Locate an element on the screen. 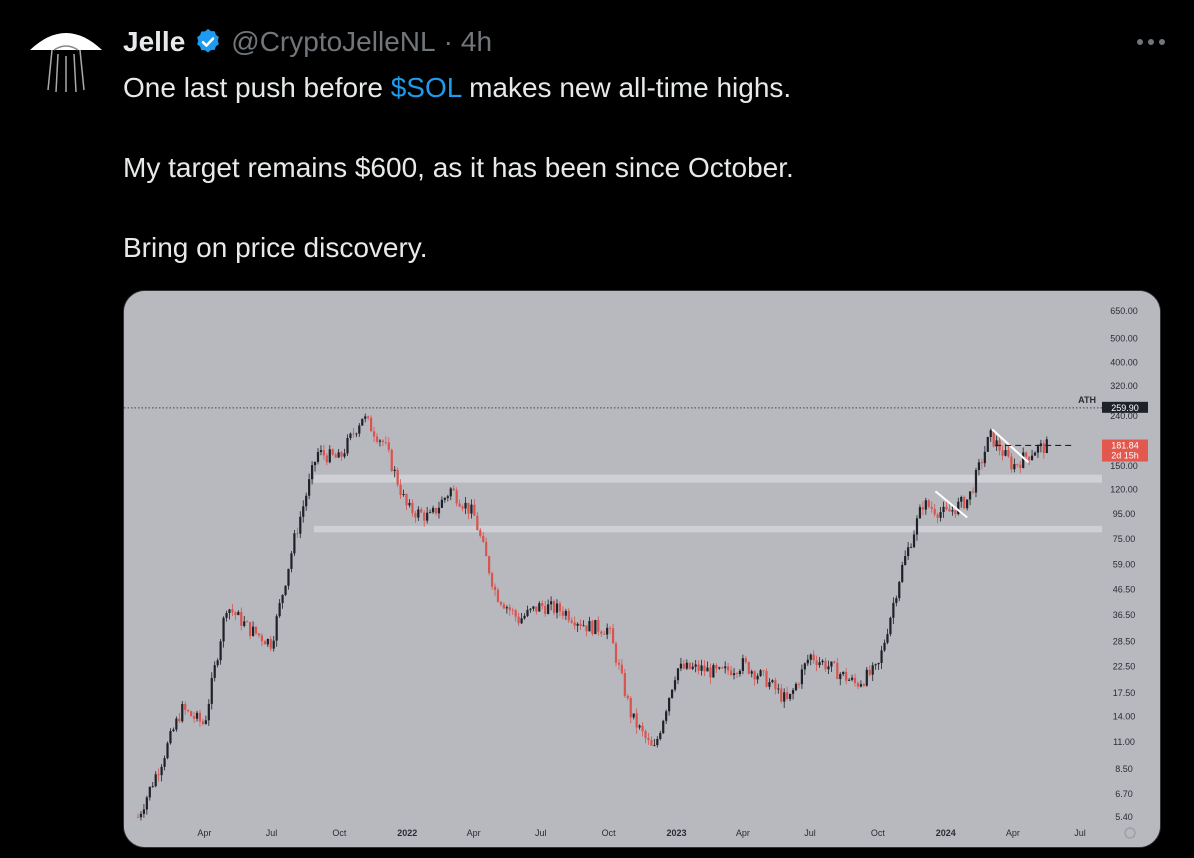 Image resolution: width=1194 pixels, height=858 pixels. y-axis-tick-label: 14.00 is located at coordinates (1124, 716).